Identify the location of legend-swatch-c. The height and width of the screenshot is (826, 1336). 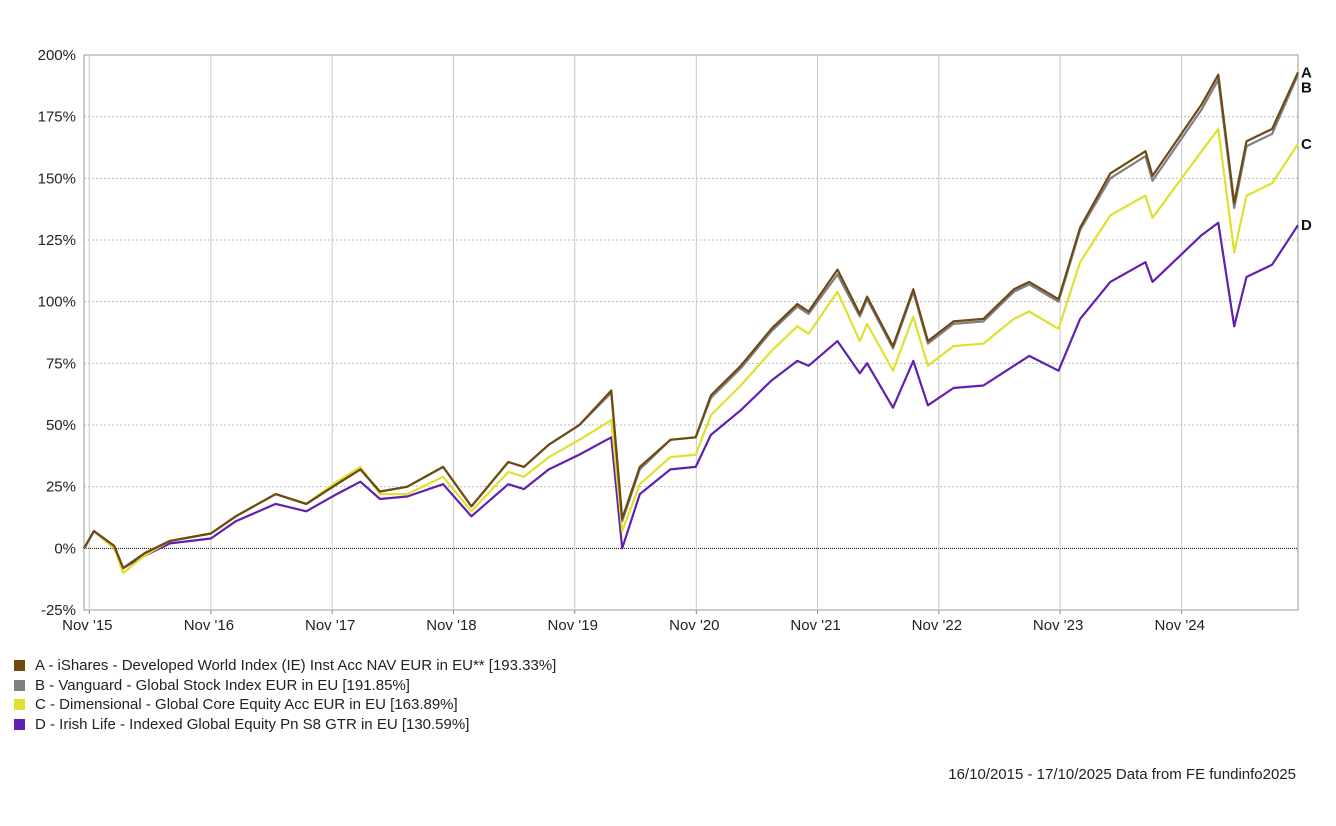
(19, 705).